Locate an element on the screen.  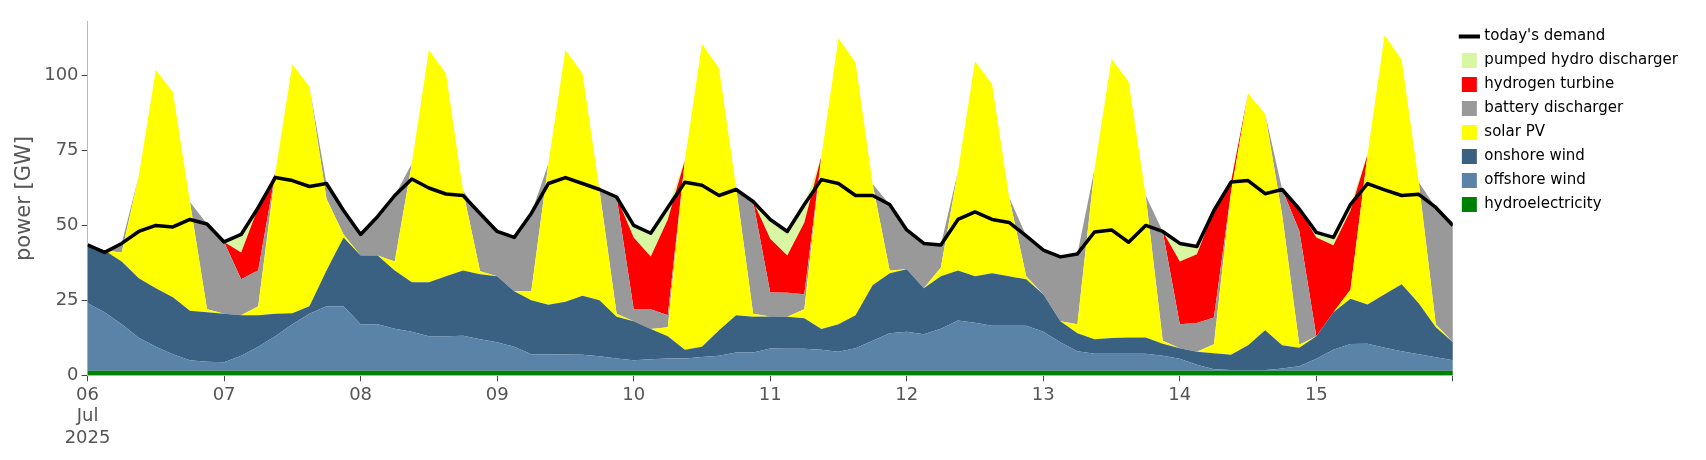
y-axis-title: power [GW] is located at coordinates (23, 198).